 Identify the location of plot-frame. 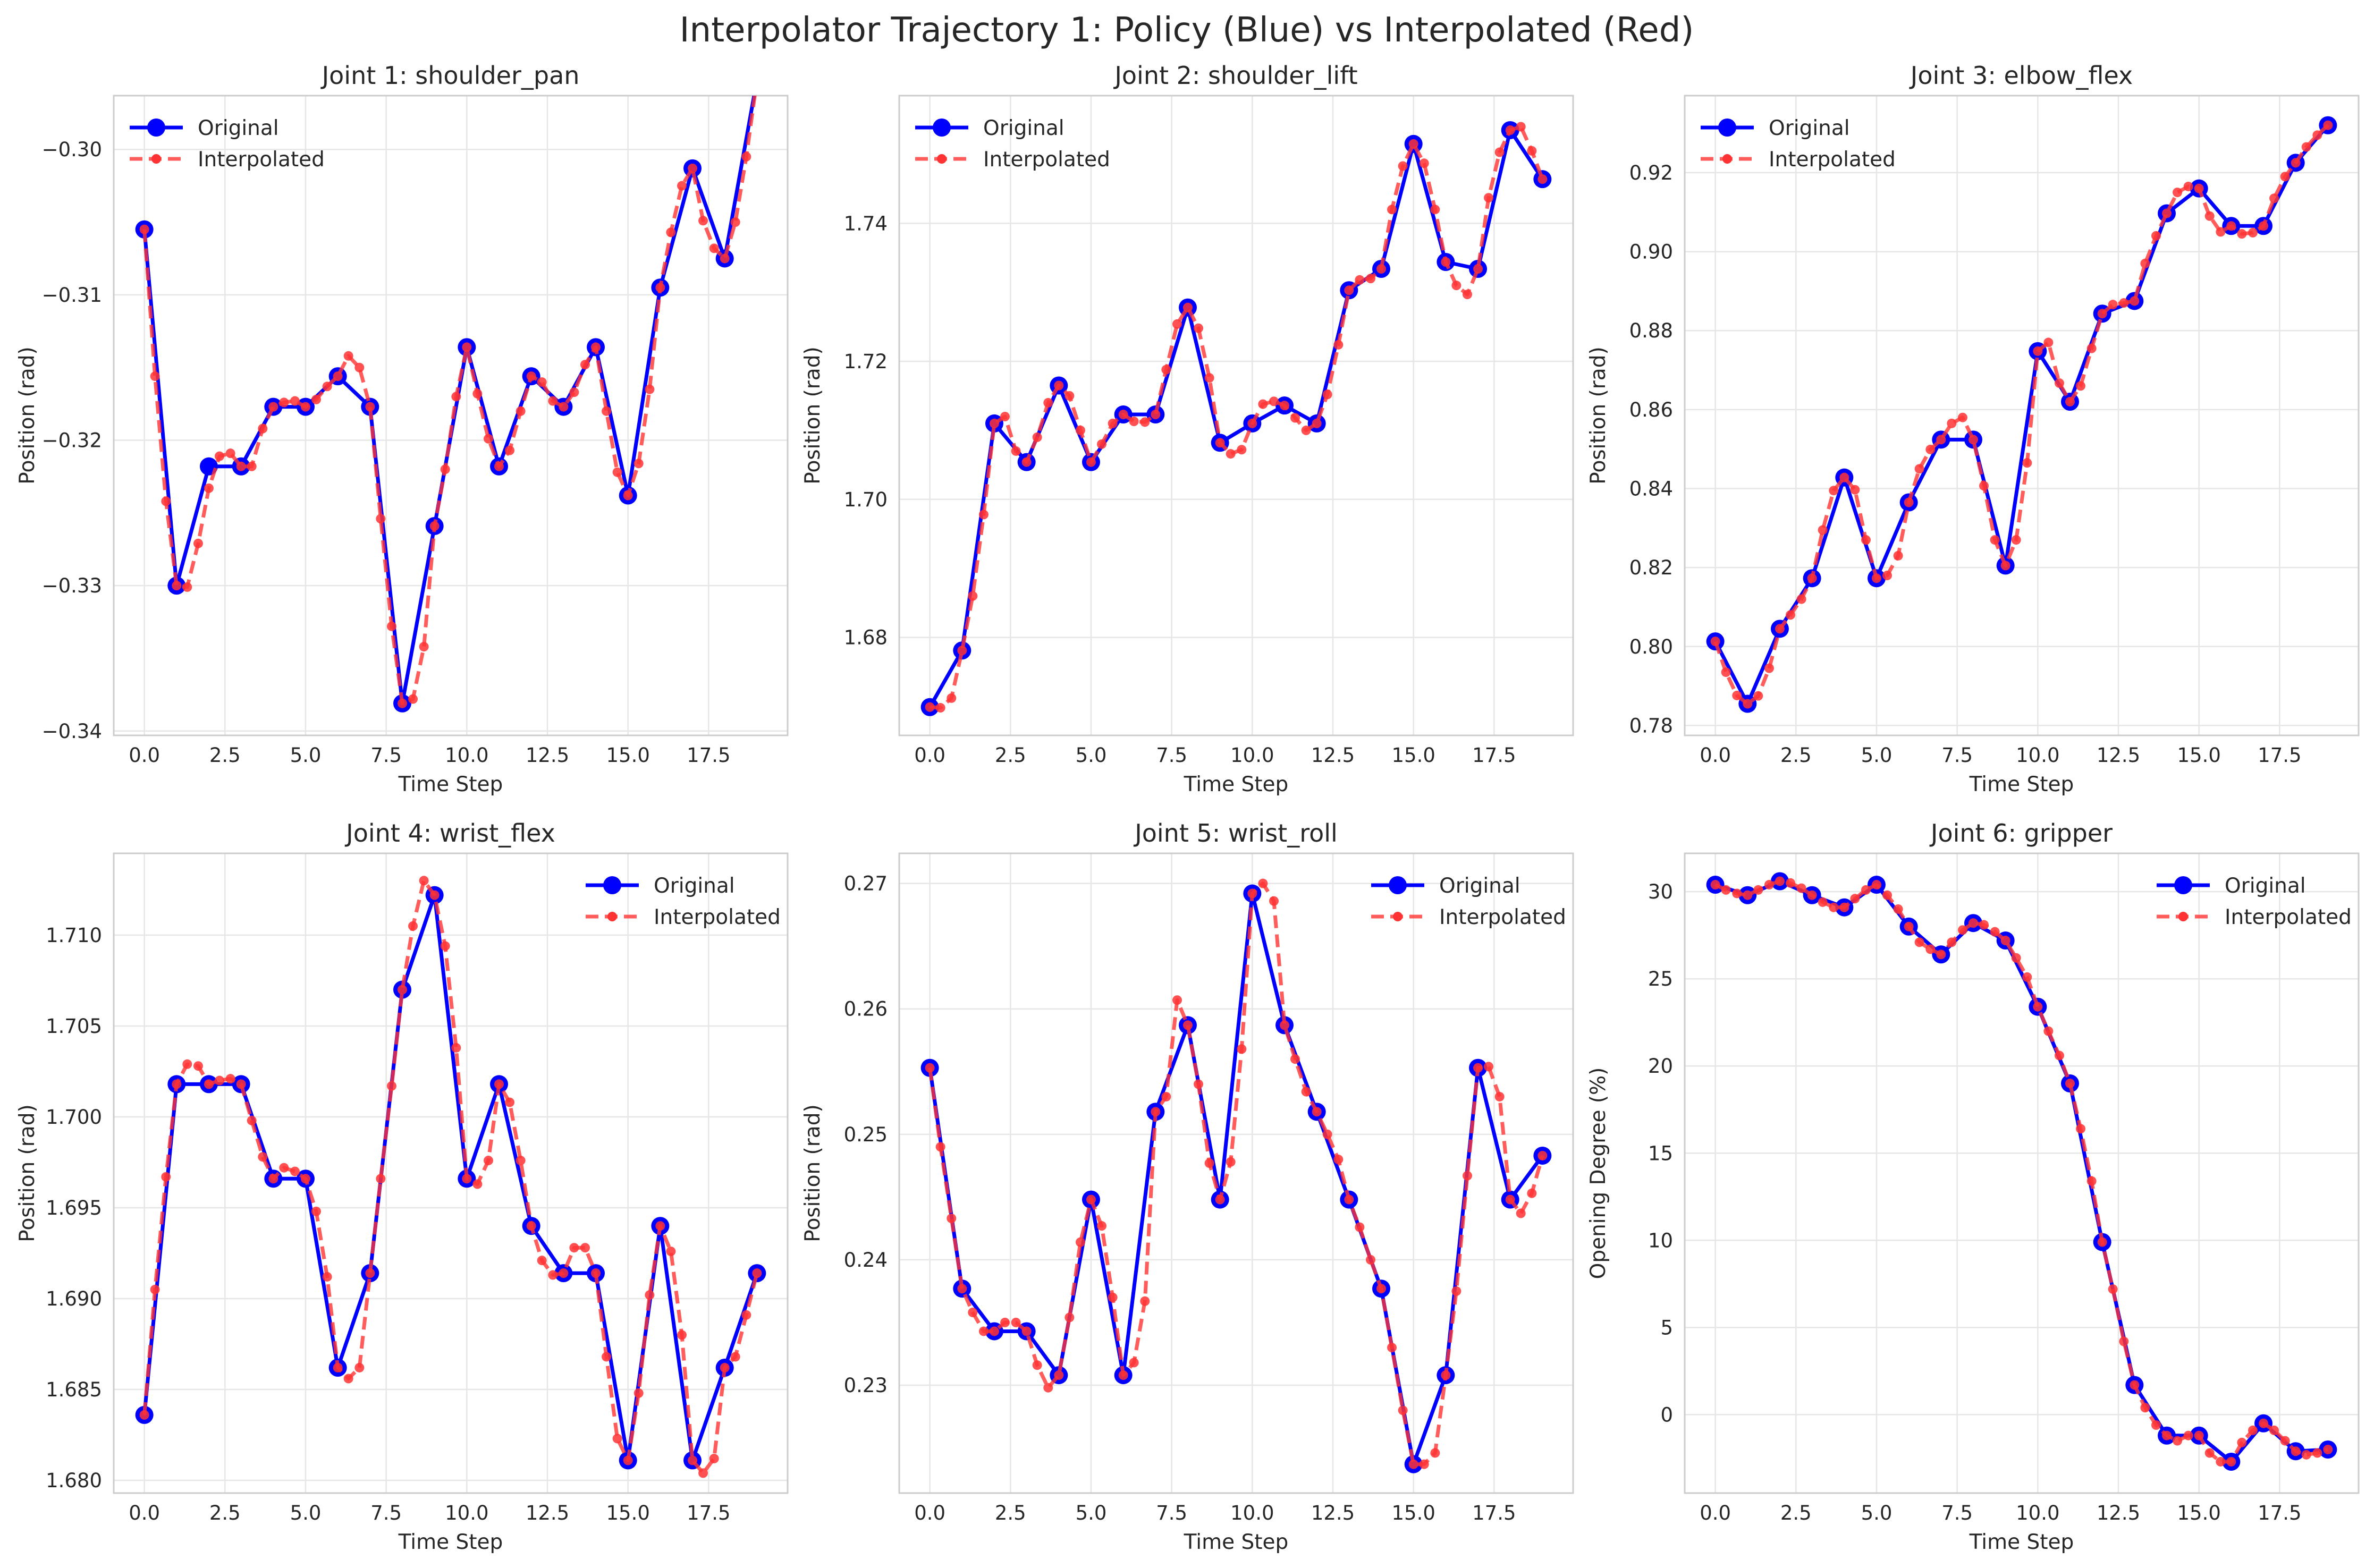
(1236, 415).